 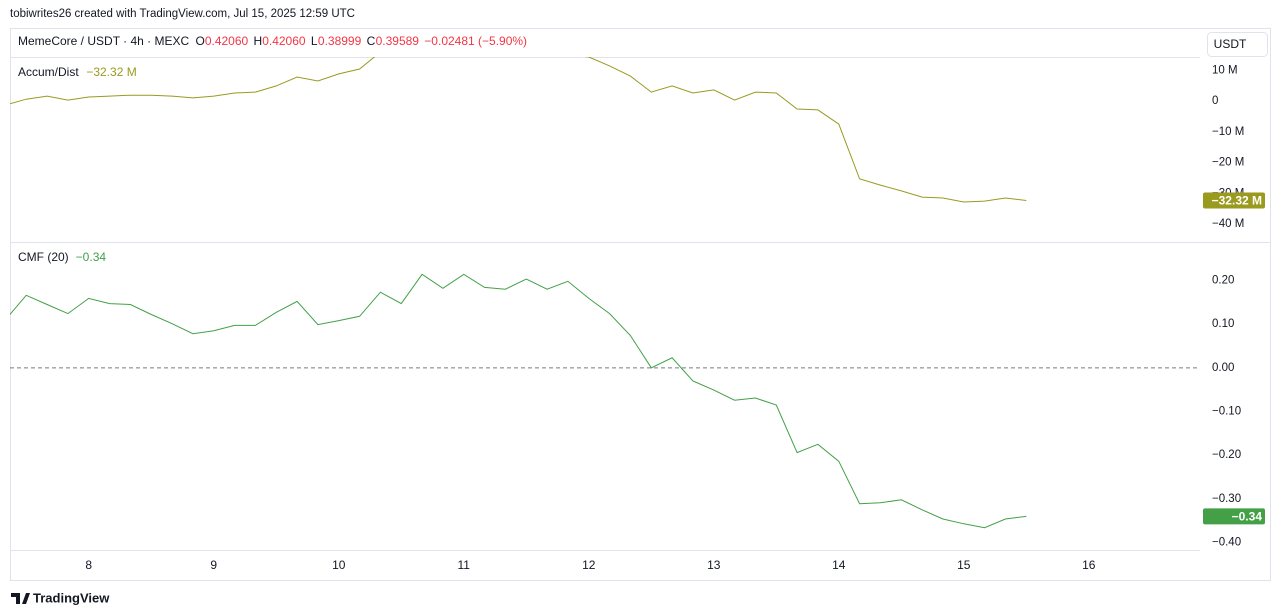 I want to click on y-tick-label: −0.10, so click(x=1226, y=412).